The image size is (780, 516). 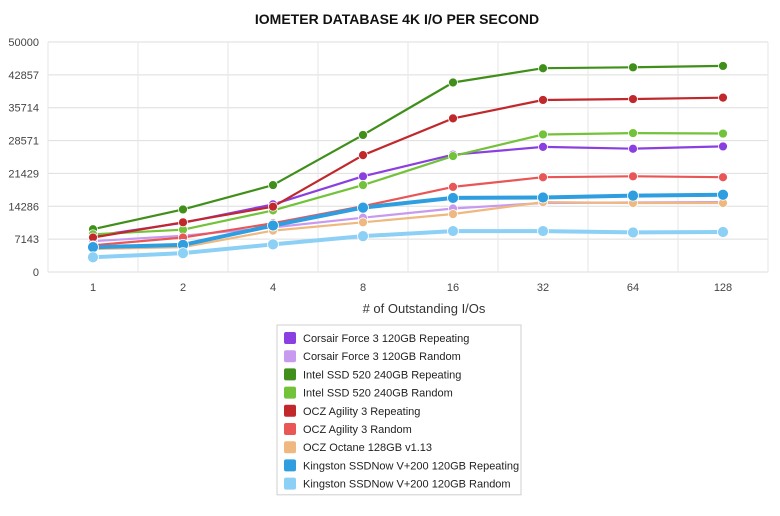 I want to click on y-tick-label: 35714, so click(x=23, y=109).